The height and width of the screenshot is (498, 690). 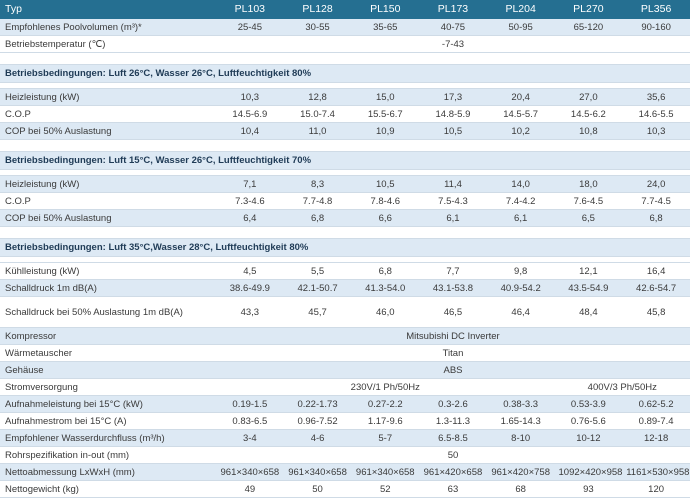 What do you see at coordinates (588, 184) in the screenshot?
I see `value-cell: 18,0` at bounding box center [588, 184].